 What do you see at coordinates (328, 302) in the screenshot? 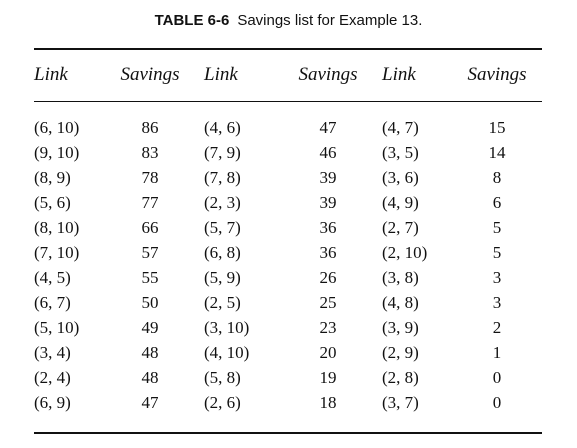
I see `savings-cell: 25` at bounding box center [328, 302].